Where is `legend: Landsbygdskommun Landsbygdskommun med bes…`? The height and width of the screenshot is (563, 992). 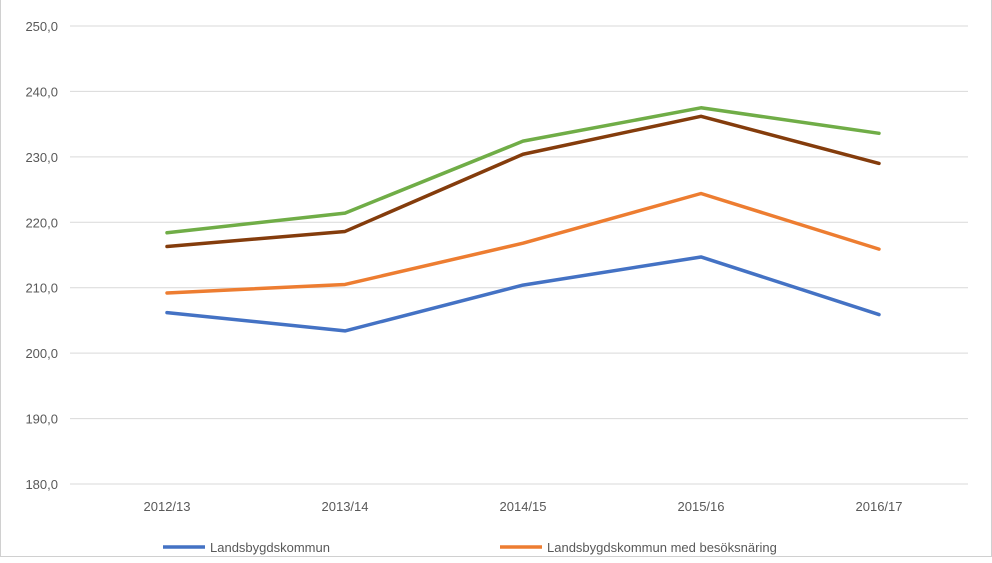
legend: Landsbygdskommun Landsbygdskommun med bes… is located at coordinates (470, 547).